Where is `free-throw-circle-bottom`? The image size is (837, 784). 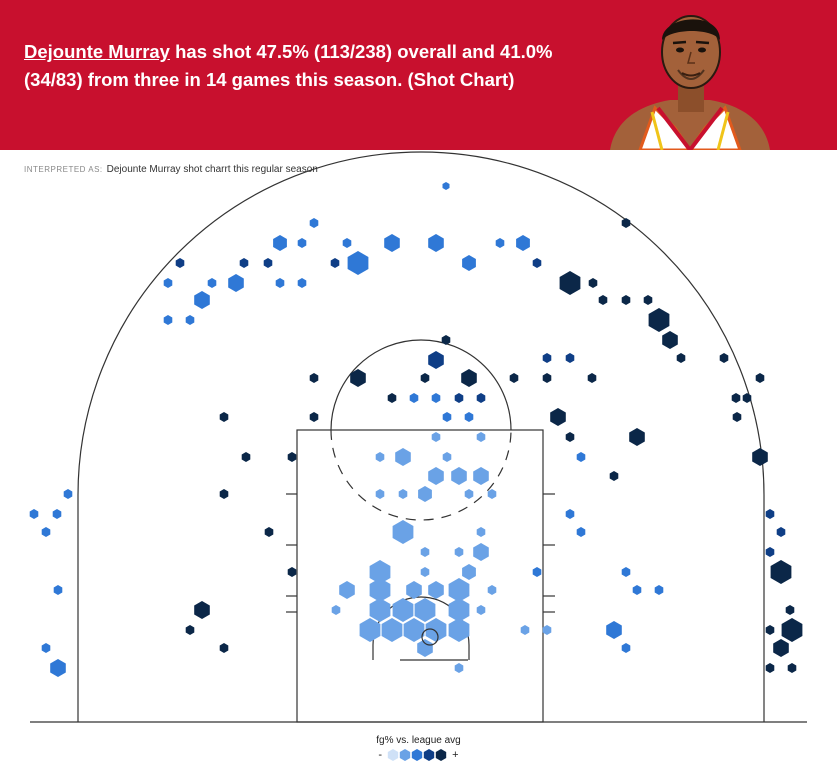
free-throw-circle-bottom is located at coordinates (421, 475).